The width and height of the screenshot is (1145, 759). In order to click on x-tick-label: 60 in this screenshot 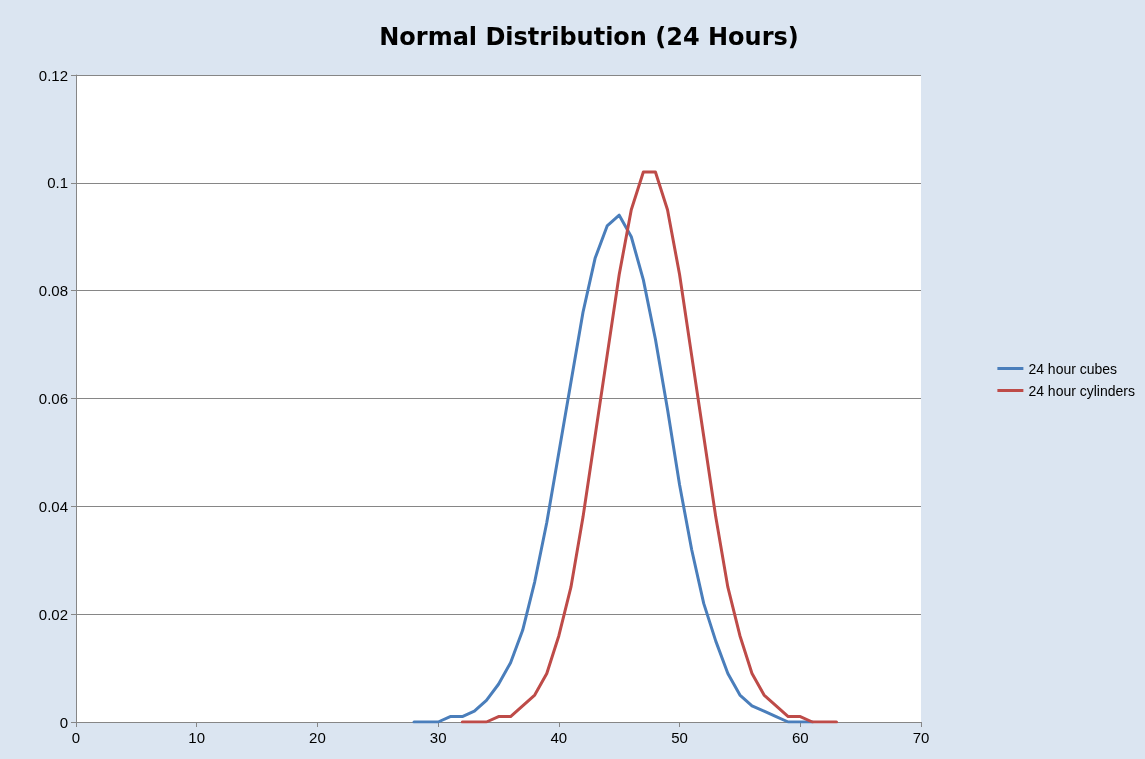, I will do `click(800, 737)`.